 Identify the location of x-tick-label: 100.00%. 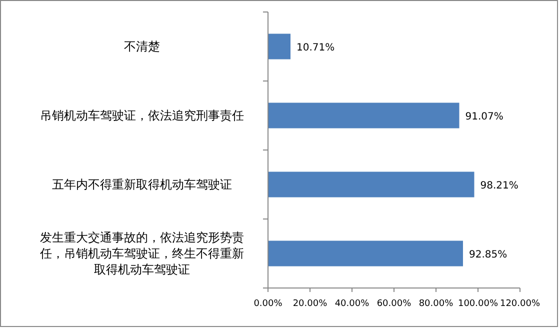
(478, 304).